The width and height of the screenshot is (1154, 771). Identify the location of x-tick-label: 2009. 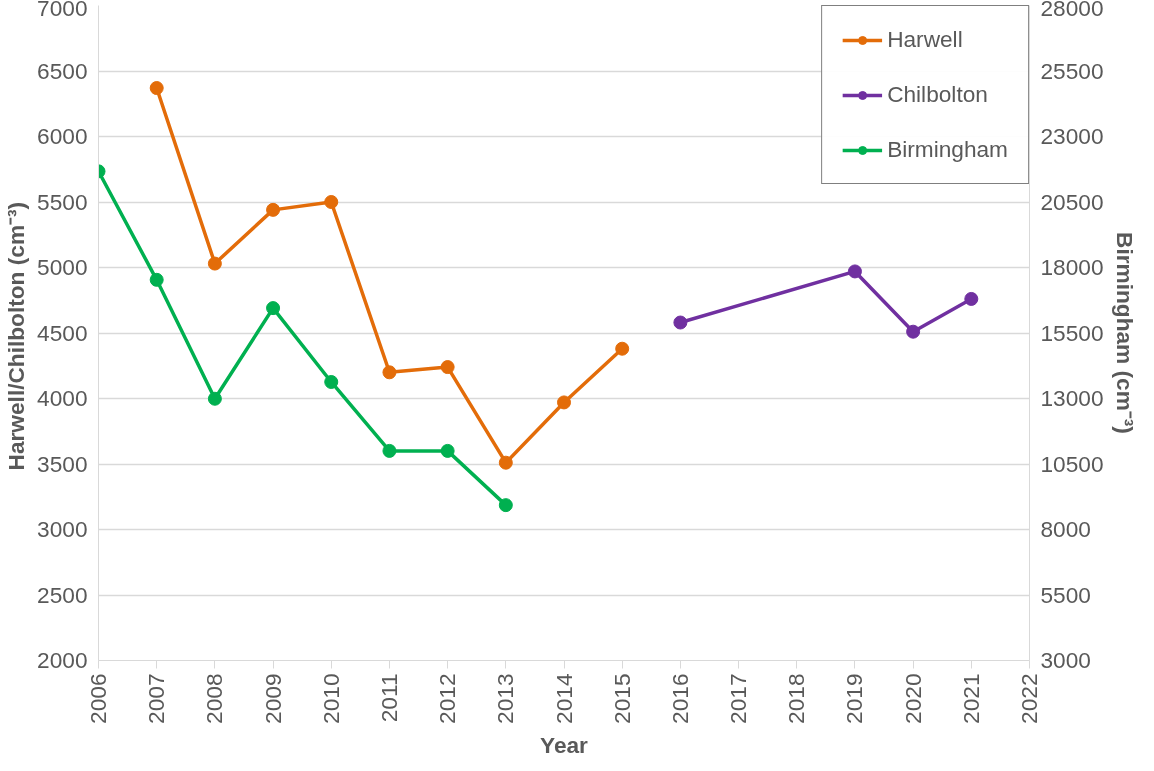
(272, 698).